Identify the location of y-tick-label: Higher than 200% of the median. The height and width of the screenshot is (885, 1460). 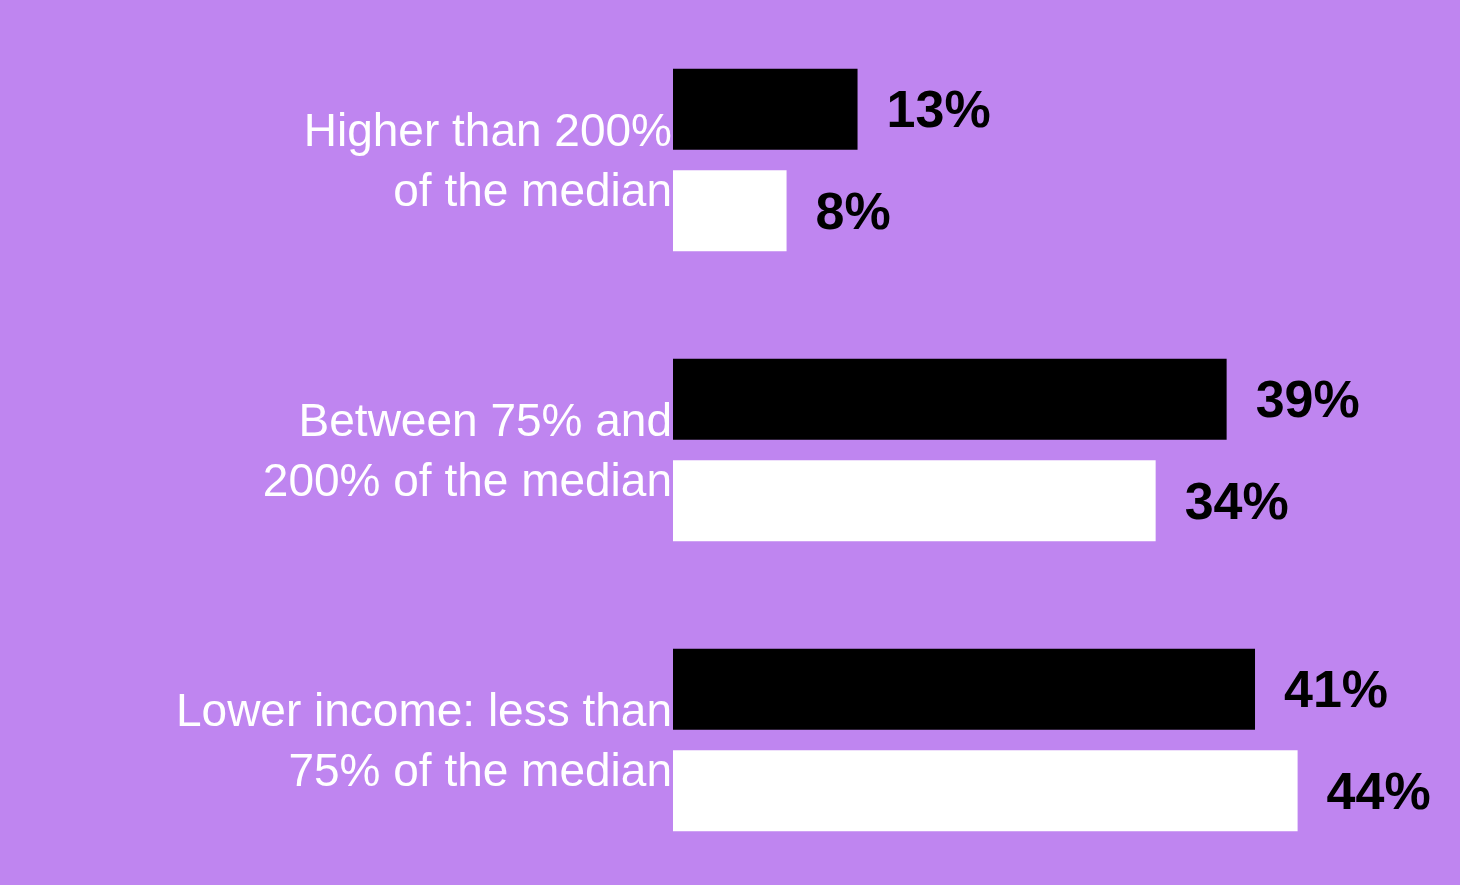
(487, 160).